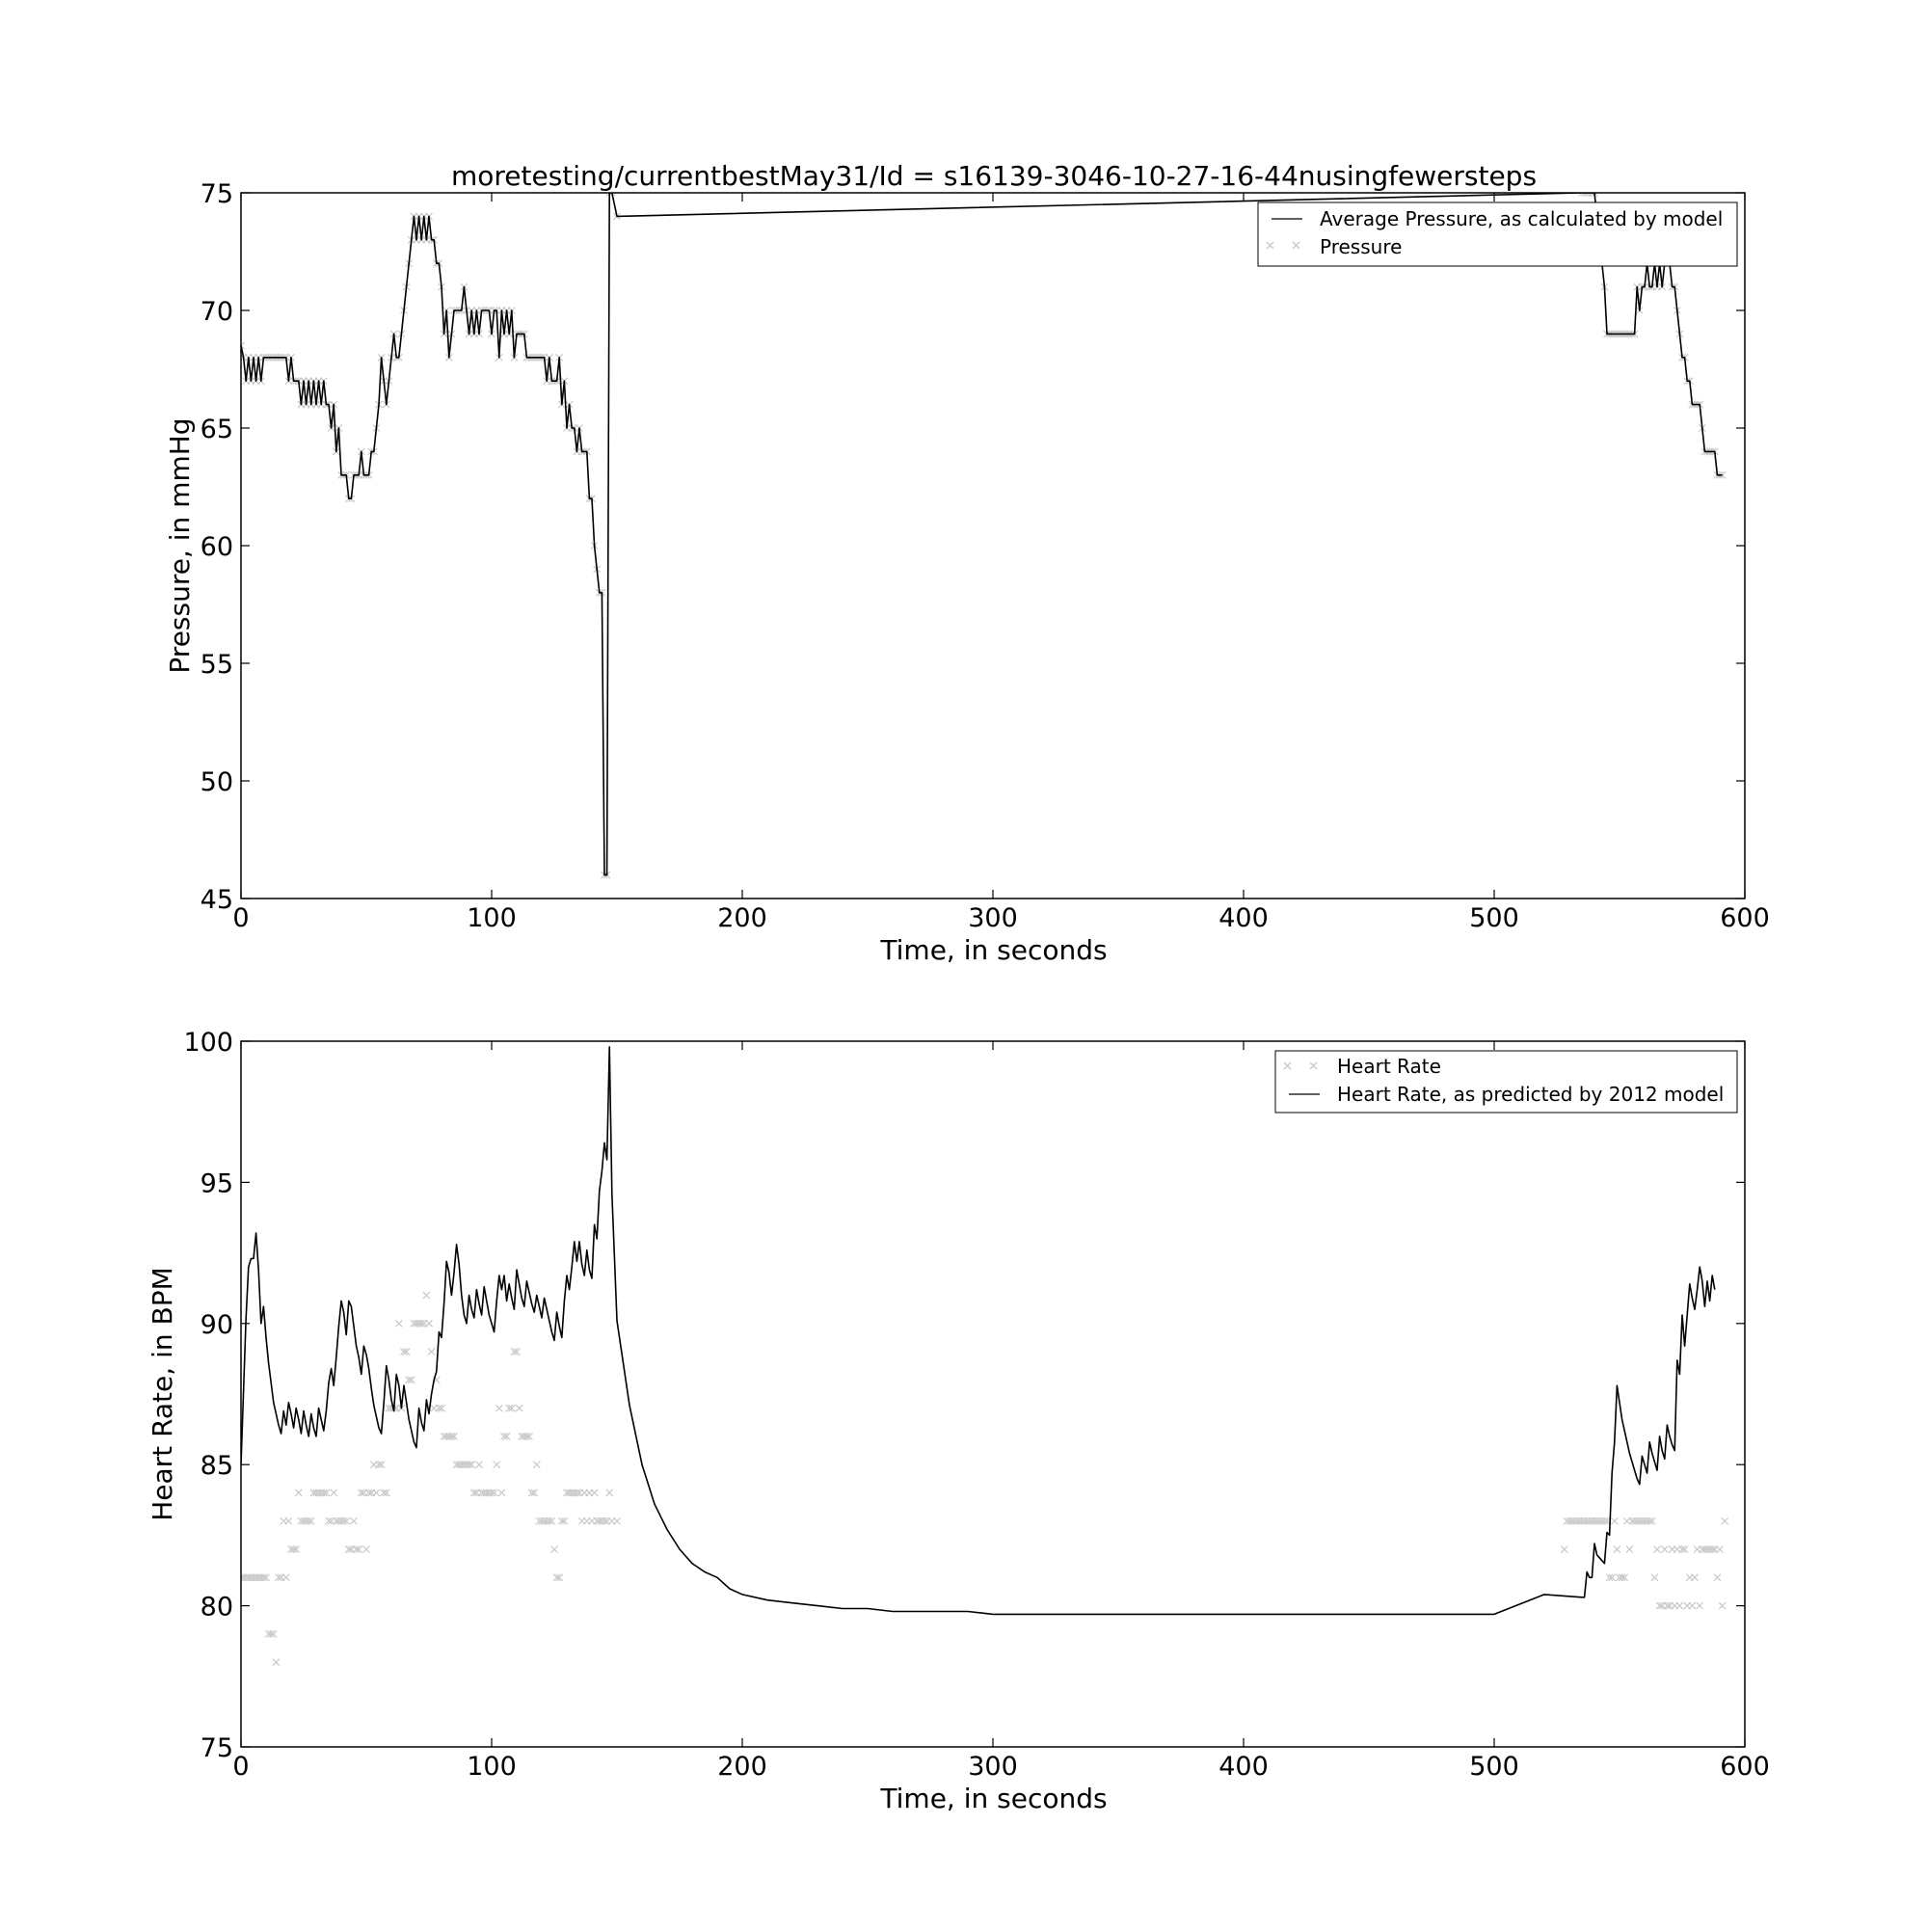 Image resolution: width=1928 pixels, height=1932 pixels. What do you see at coordinates (217, 194) in the screenshot?
I see `pressure-y-tick-label: 75` at bounding box center [217, 194].